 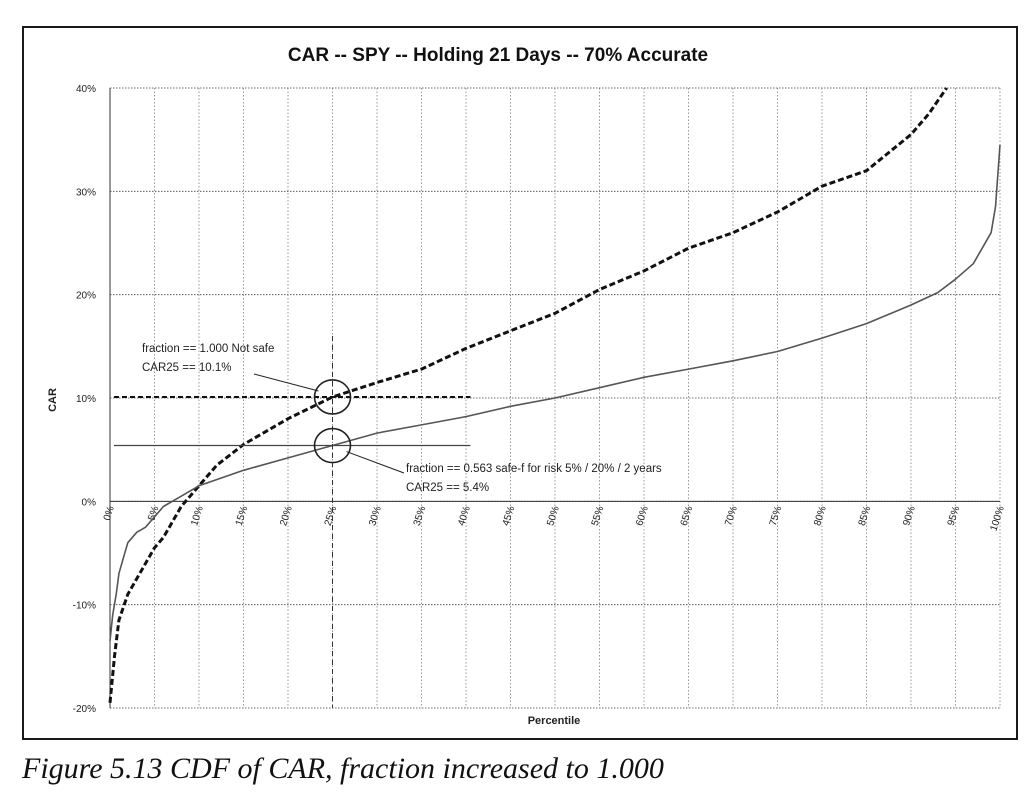 I want to click on x-tick-label: 70%, so click(x=731, y=516).